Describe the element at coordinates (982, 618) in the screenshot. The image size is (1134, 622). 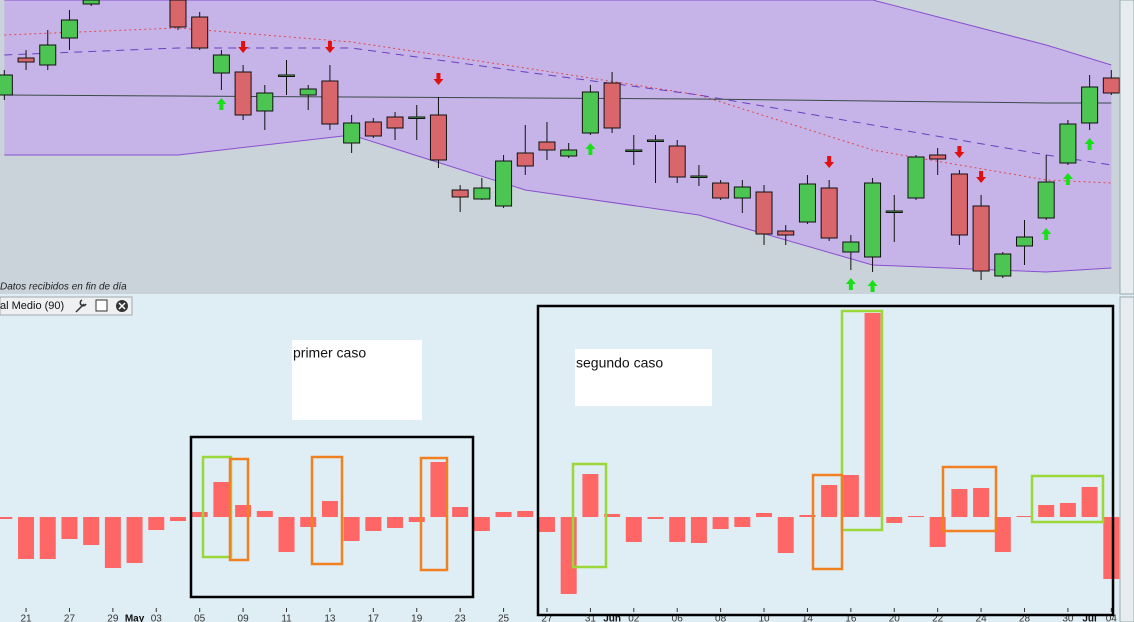
I see `x-tick-label: 24` at that location.